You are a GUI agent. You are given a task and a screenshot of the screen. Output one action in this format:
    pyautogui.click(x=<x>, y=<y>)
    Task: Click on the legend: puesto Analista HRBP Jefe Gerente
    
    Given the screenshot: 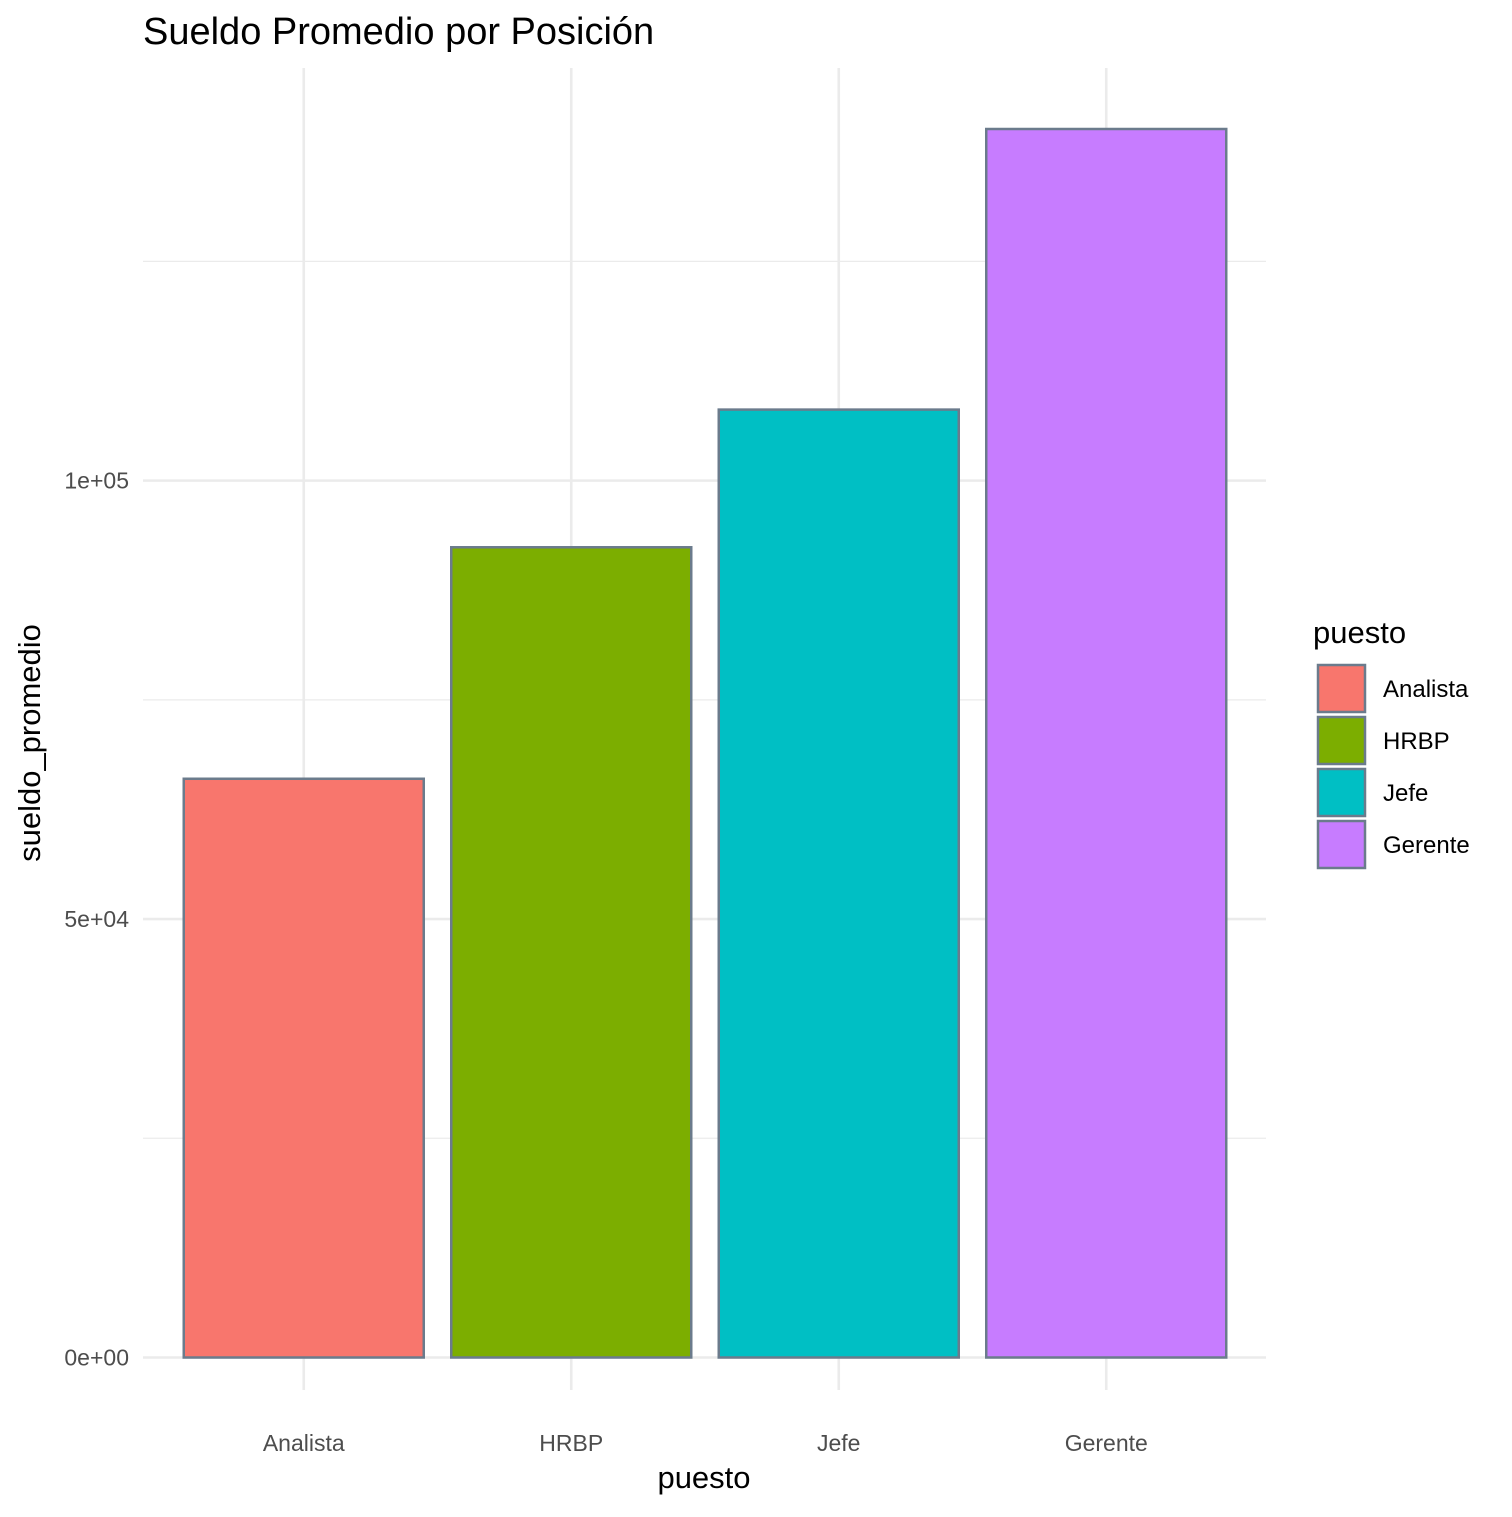 What is the action you would take?
    pyautogui.click(x=1391, y=742)
    